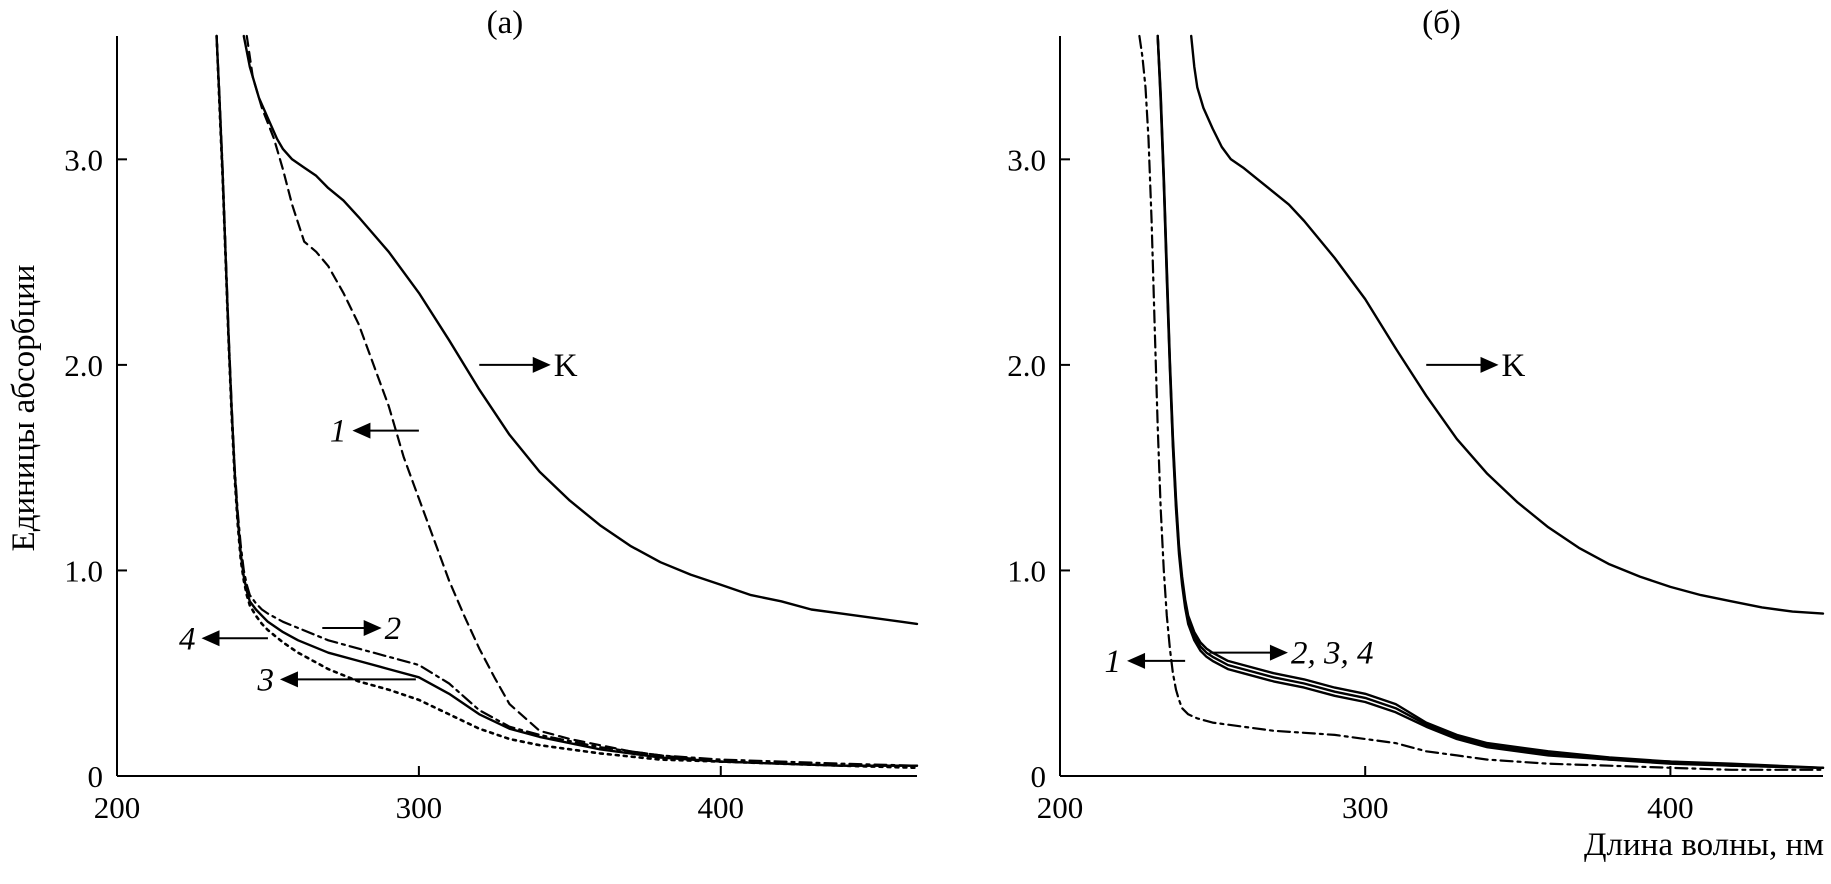 Image resolution: width=1831 pixels, height=884 pixels. What do you see at coordinates (1113, 662) in the screenshot?
I see `panel-b-curve-label: 1` at bounding box center [1113, 662].